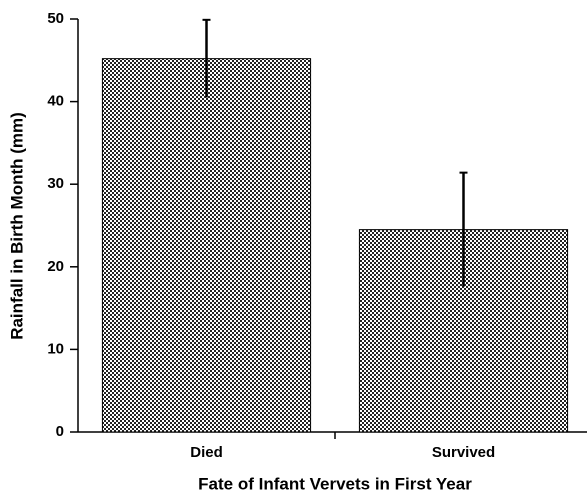 The image size is (587, 497). Describe the element at coordinates (335, 483) in the screenshot. I see `x-axis-title: Fate of Infant Vervets in First Year` at that location.